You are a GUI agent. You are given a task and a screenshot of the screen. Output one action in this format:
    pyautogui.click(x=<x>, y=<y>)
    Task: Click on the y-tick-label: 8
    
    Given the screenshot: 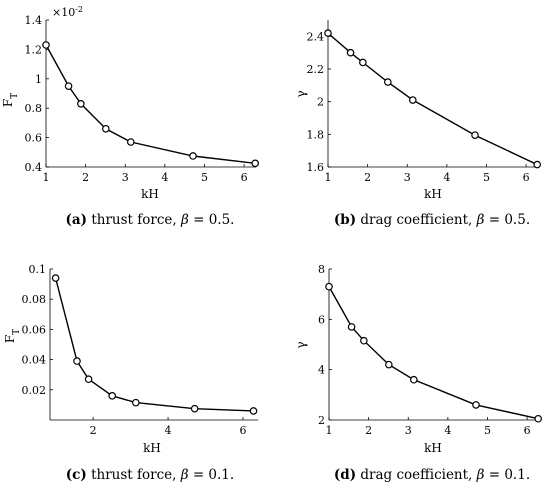 What is the action you would take?
    pyautogui.click(x=321, y=269)
    